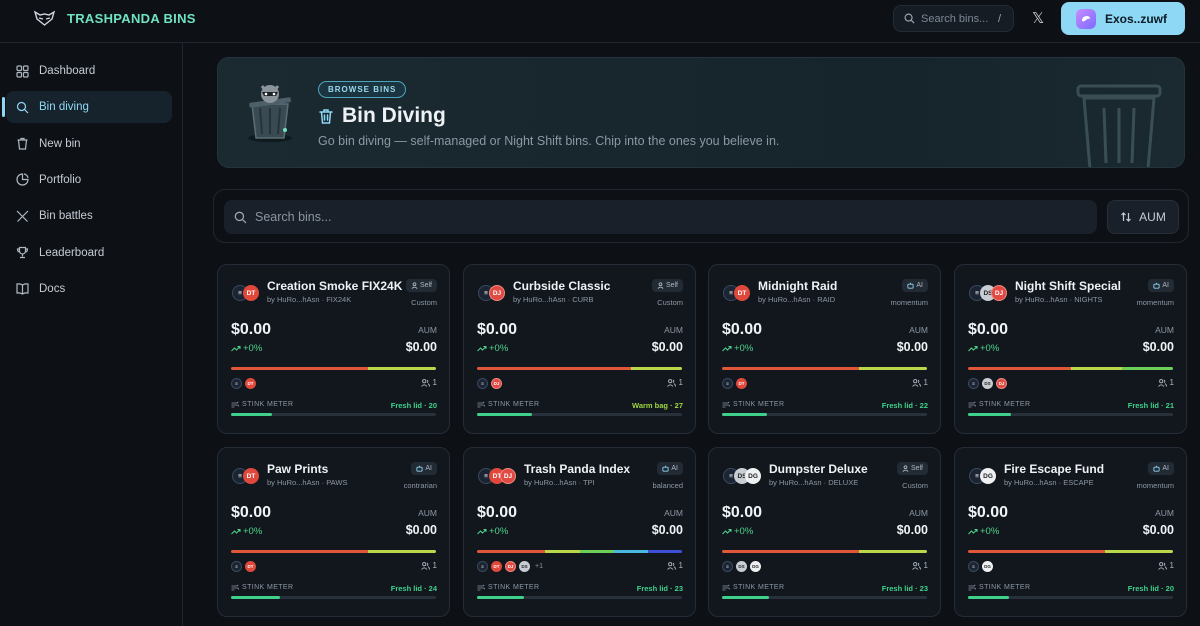 The height and width of the screenshot is (626, 1200). Describe the element at coordinates (482, 383) in the screenshot. I see `token-sol-icon: ≡` at that location.